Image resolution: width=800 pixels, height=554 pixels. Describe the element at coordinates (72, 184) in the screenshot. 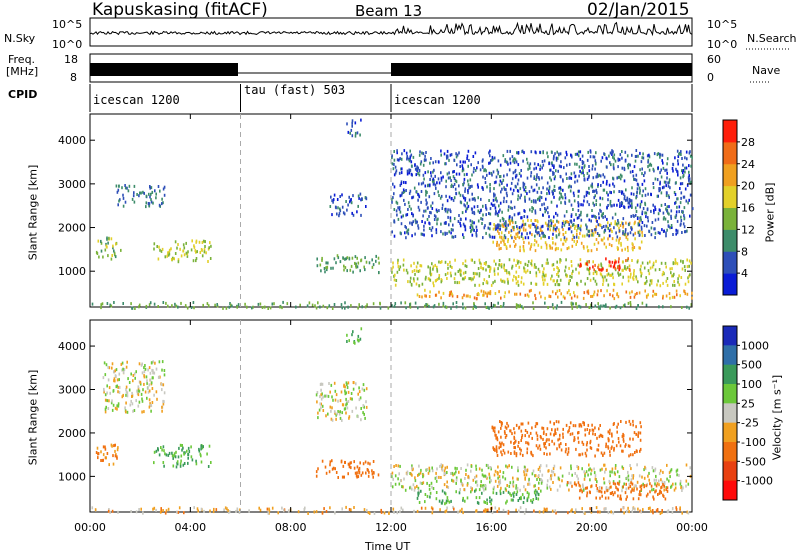

I see `power-ytick-label: 3000` at that location.